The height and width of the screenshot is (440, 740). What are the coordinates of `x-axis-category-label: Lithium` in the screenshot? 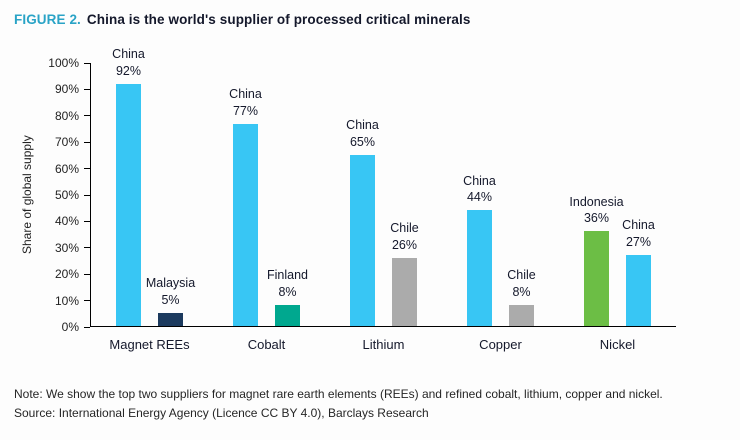 It's located at (383, 344).